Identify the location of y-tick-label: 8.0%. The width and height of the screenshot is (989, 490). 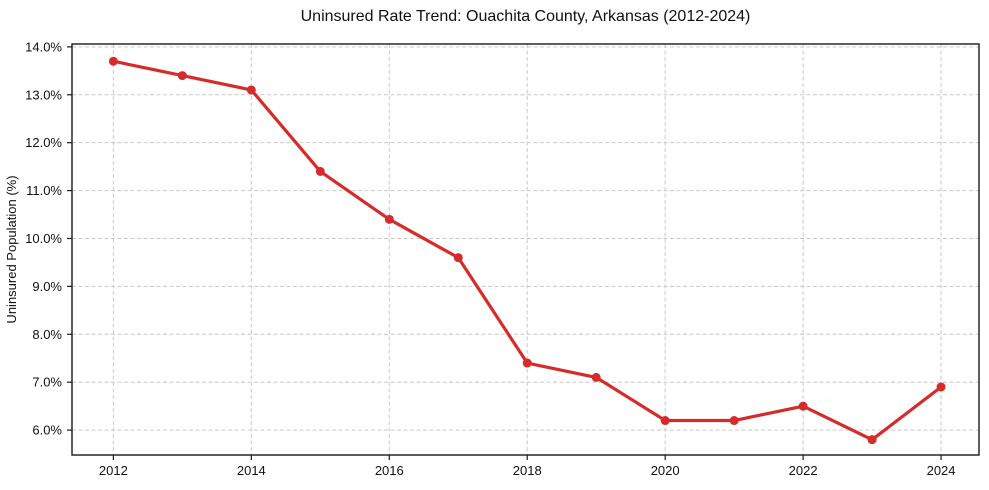
(47, 334).